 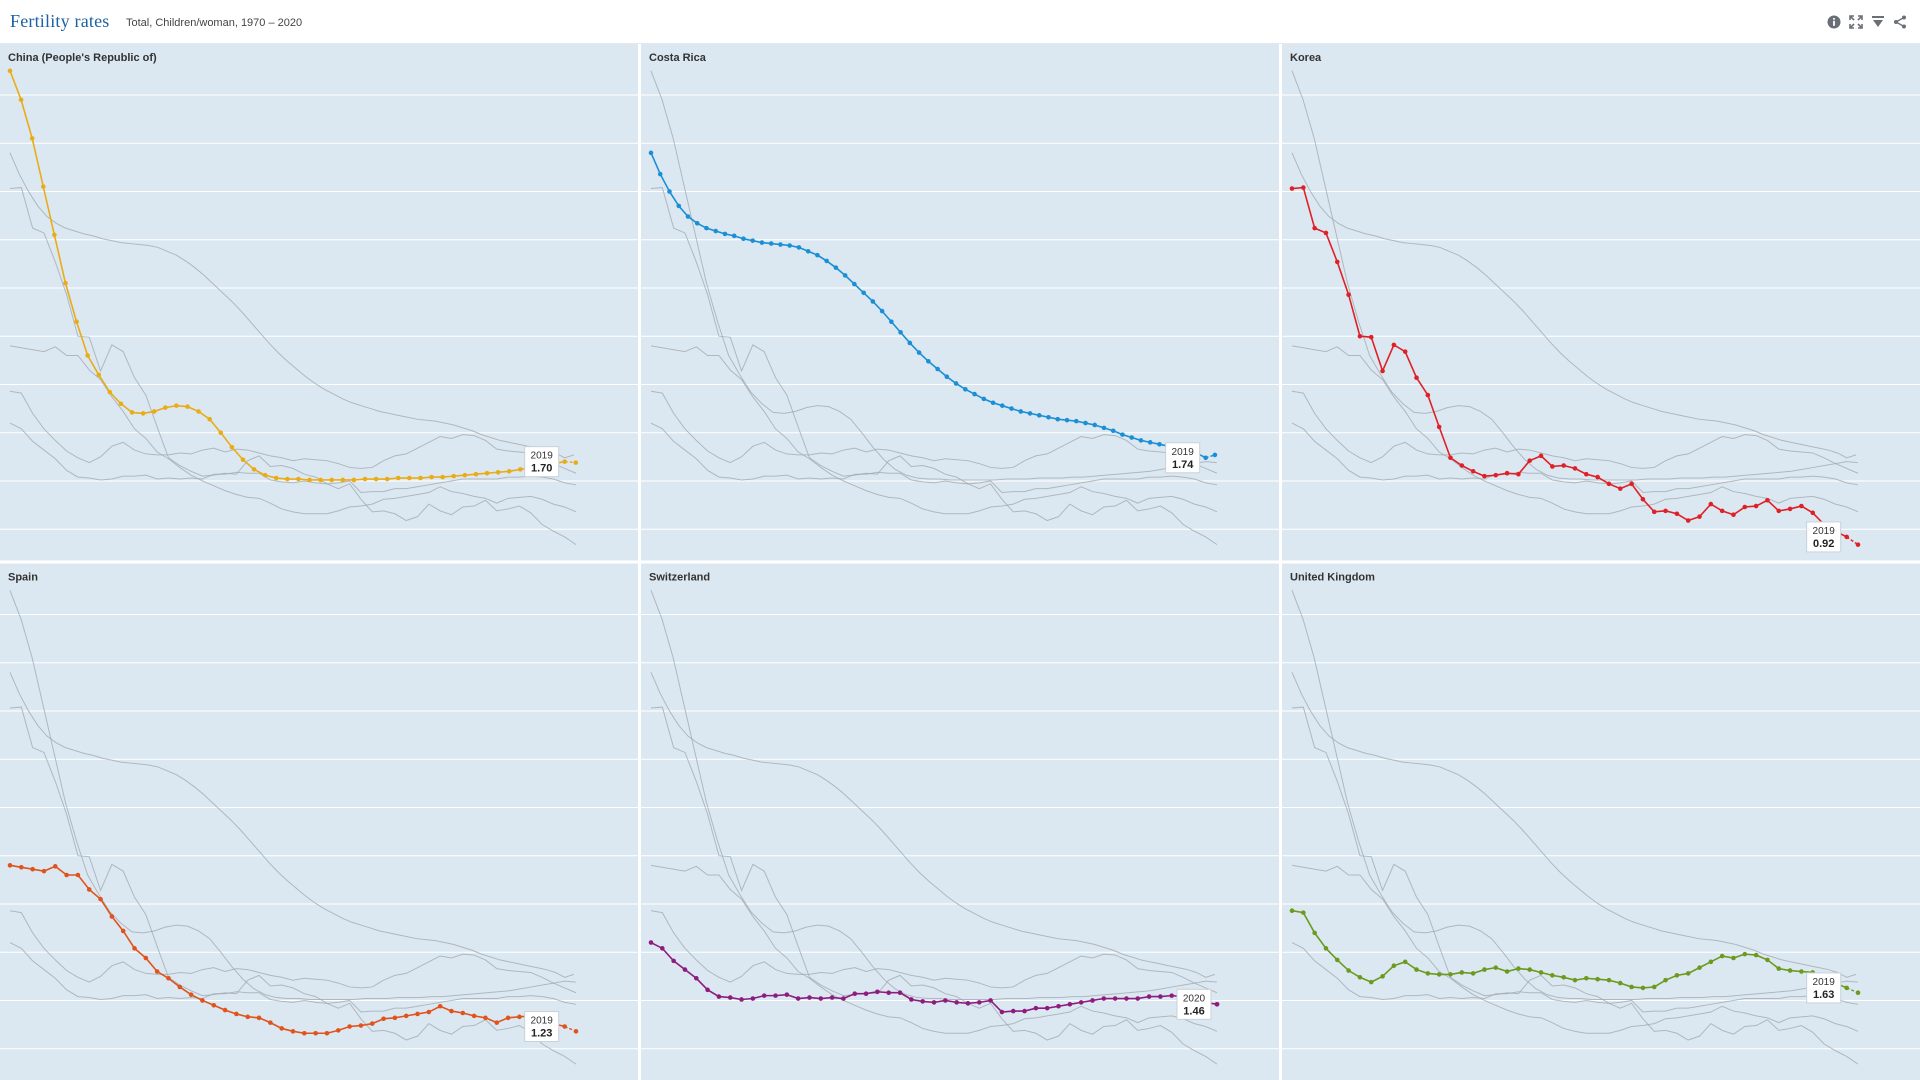 I want to click on info-icon, so click(x=1834, y=22).